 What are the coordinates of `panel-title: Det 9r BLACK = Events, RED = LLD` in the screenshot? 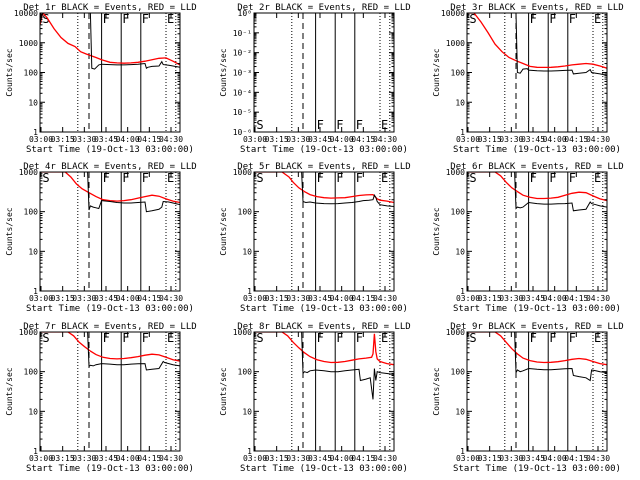 It's located at (536, 327).